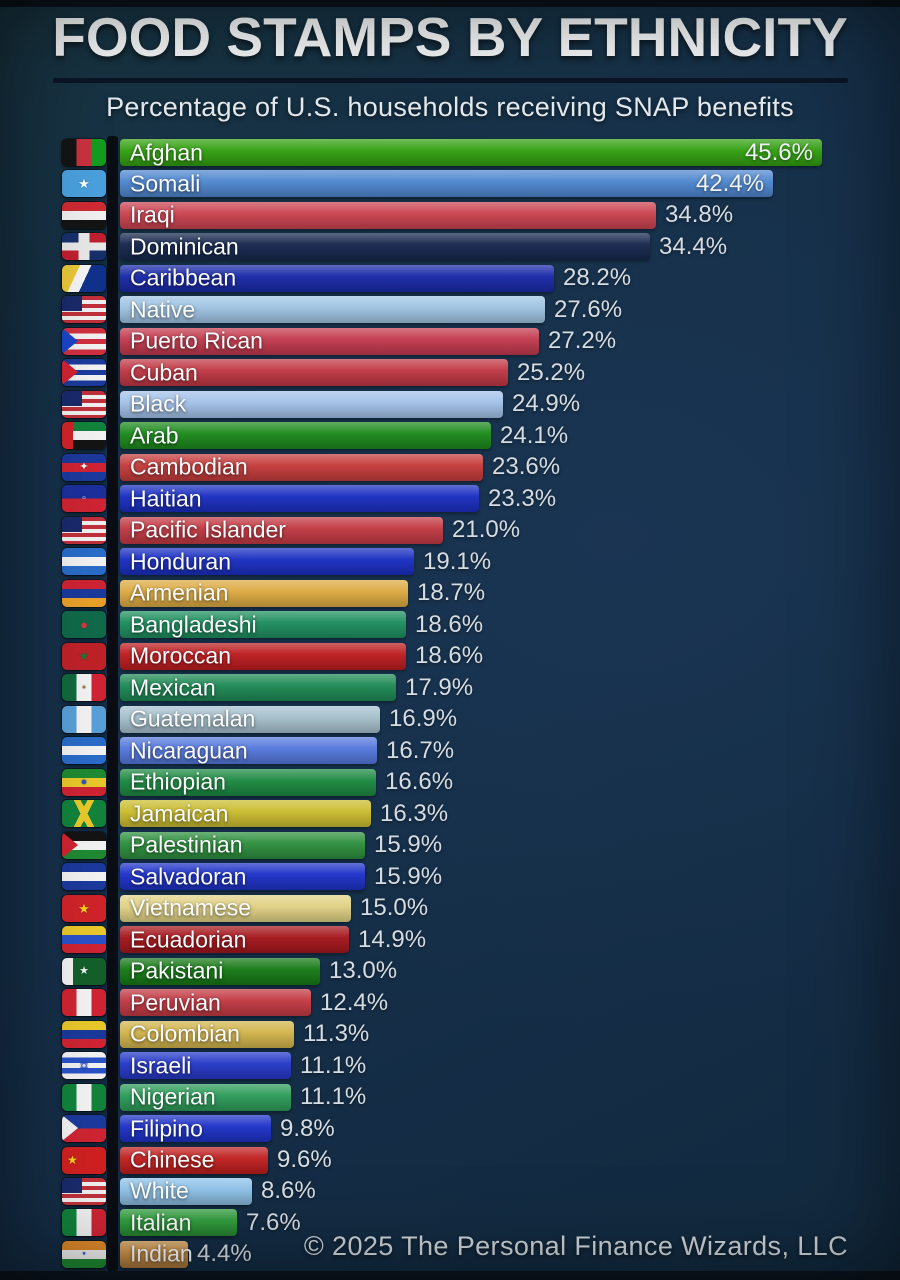 This screenshot has width=900, height=1280. I want to click on bar-label: Haitian, so click(166, 498).